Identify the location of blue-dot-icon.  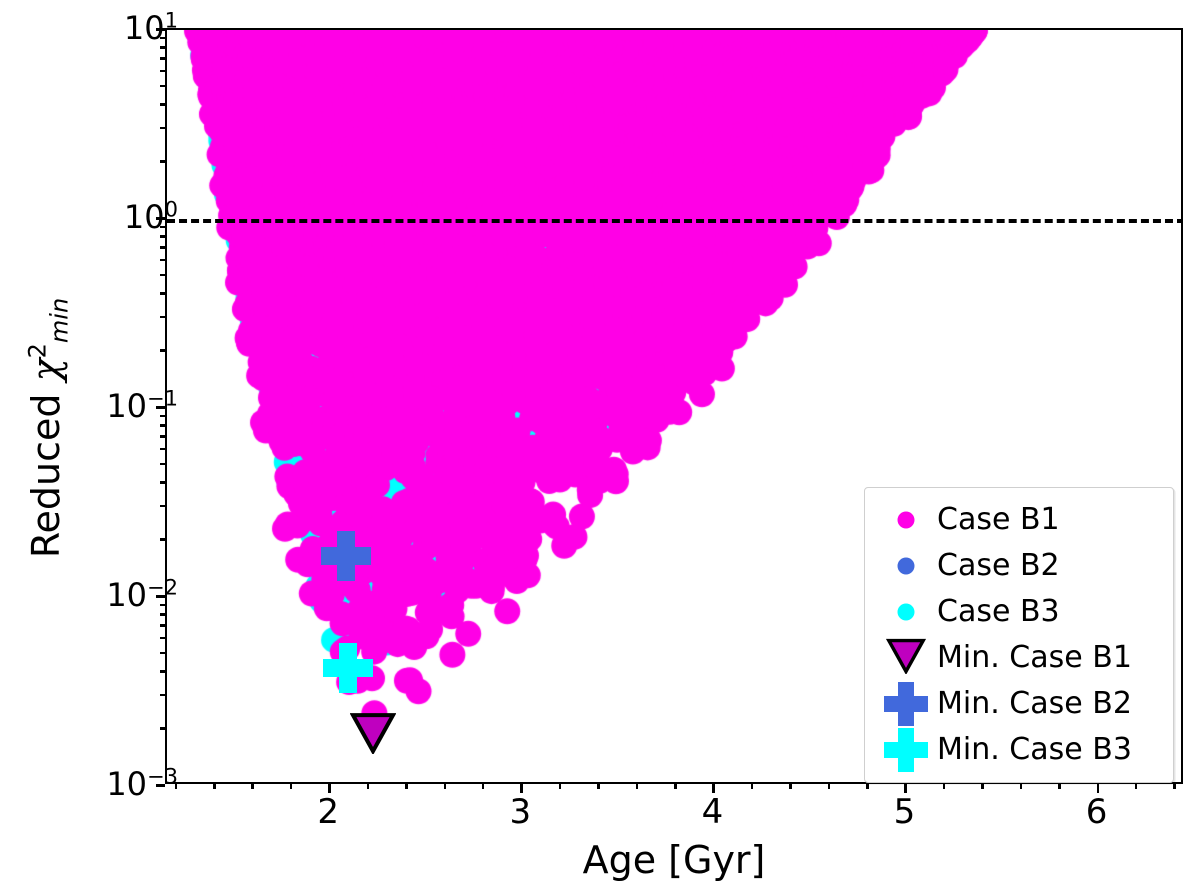
(906, 566).